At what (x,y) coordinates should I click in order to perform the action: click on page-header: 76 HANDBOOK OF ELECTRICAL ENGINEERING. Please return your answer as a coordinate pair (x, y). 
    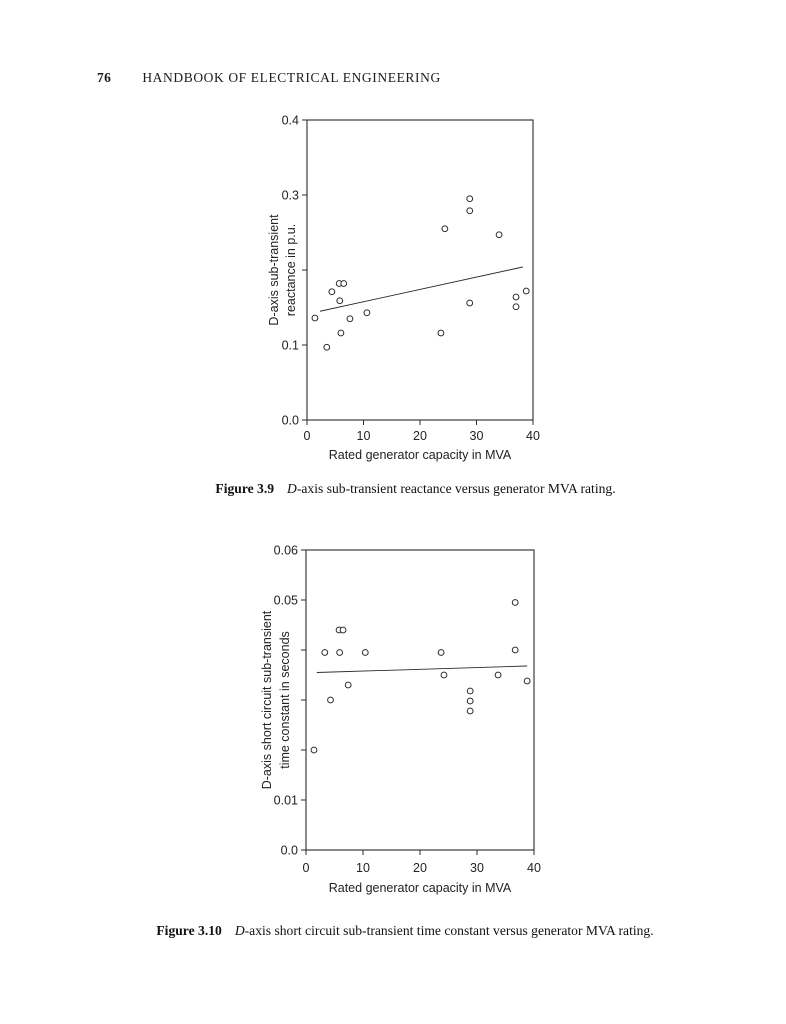
    Looking at the image, I should click on (269, 78).